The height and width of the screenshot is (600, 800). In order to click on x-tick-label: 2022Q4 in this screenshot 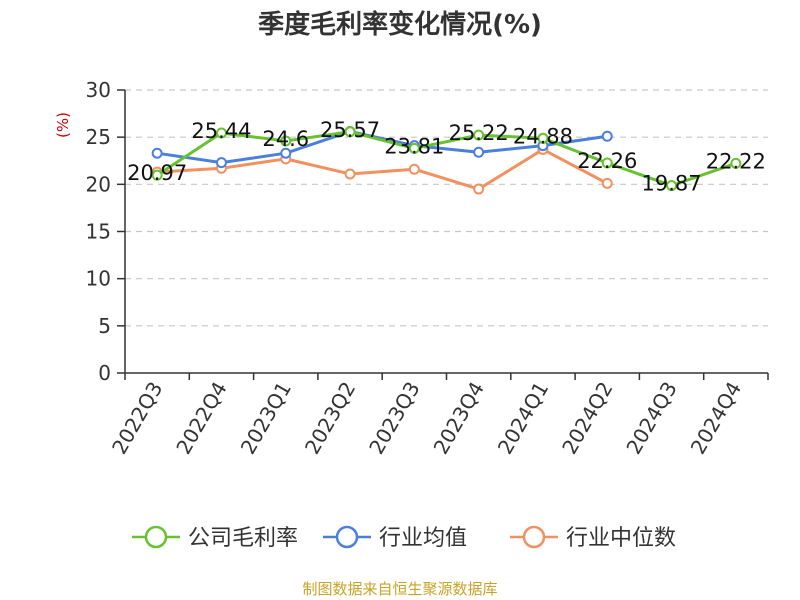, I will do `click(201, 418)`.